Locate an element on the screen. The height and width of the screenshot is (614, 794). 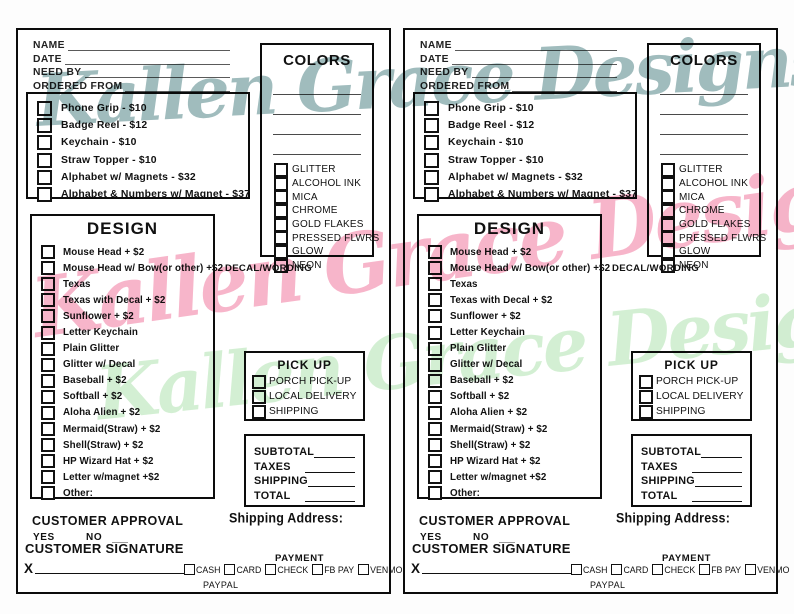
approval-yes-option: YES is located at coordinates (431, 537).